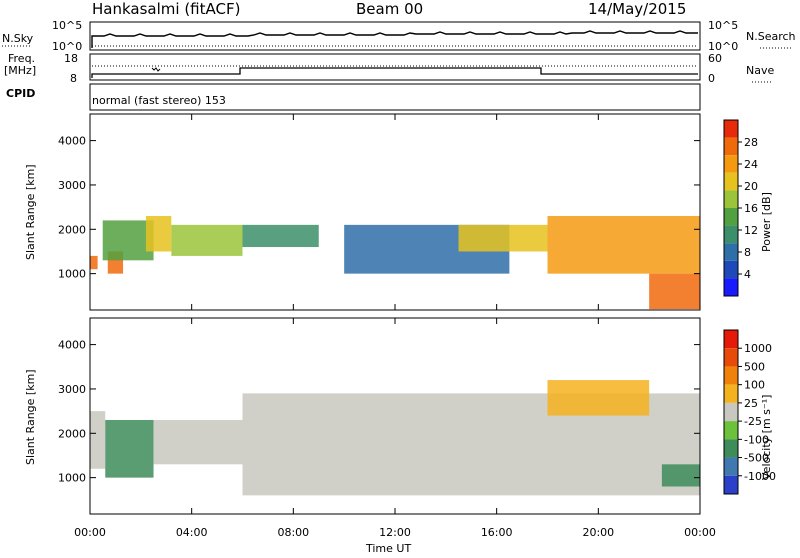  I want to click on freq-right-tick-top: 60, so click(715, 58).